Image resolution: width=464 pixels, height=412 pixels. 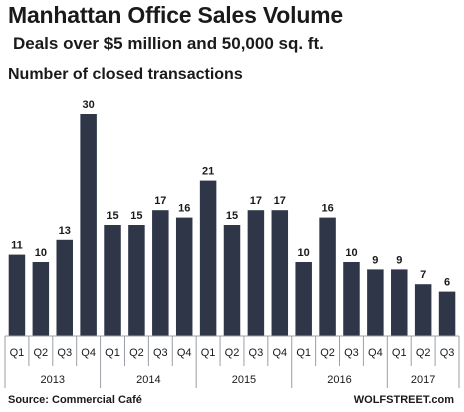 I want to click on year-label: 2015, so click(x=244, y=380).